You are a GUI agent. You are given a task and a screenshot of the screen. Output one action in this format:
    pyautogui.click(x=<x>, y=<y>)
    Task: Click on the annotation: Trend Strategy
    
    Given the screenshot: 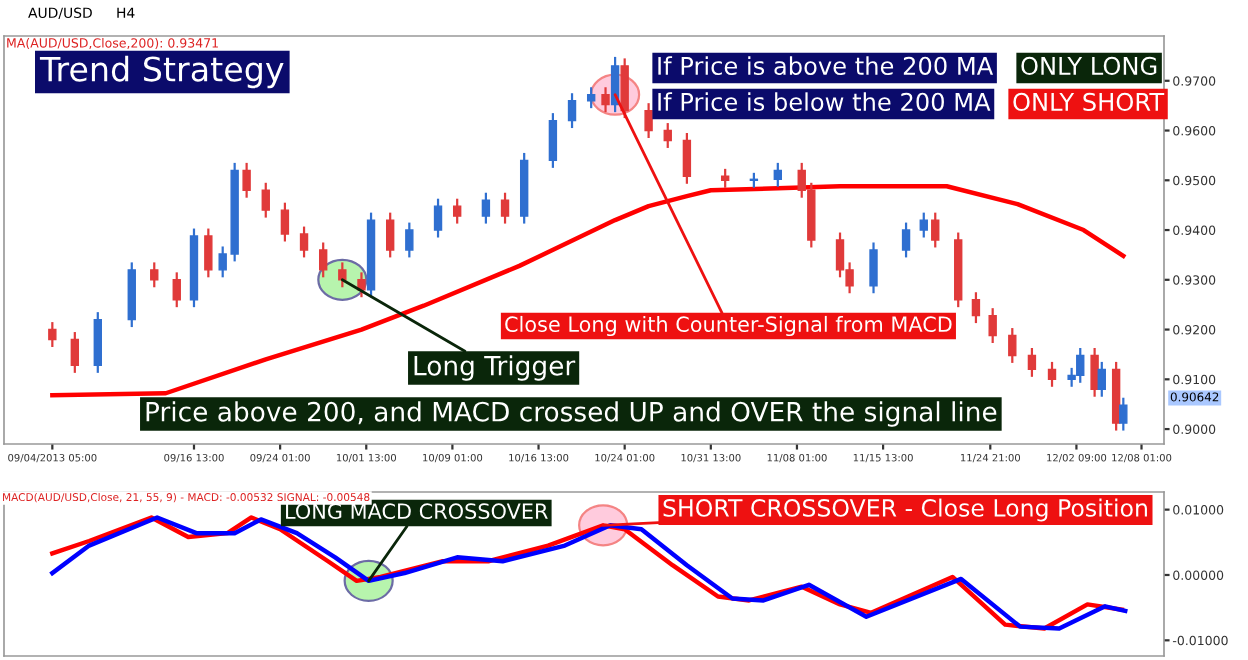 What is the action you would take?
    pyautogui.click(x=161, y=72)
    